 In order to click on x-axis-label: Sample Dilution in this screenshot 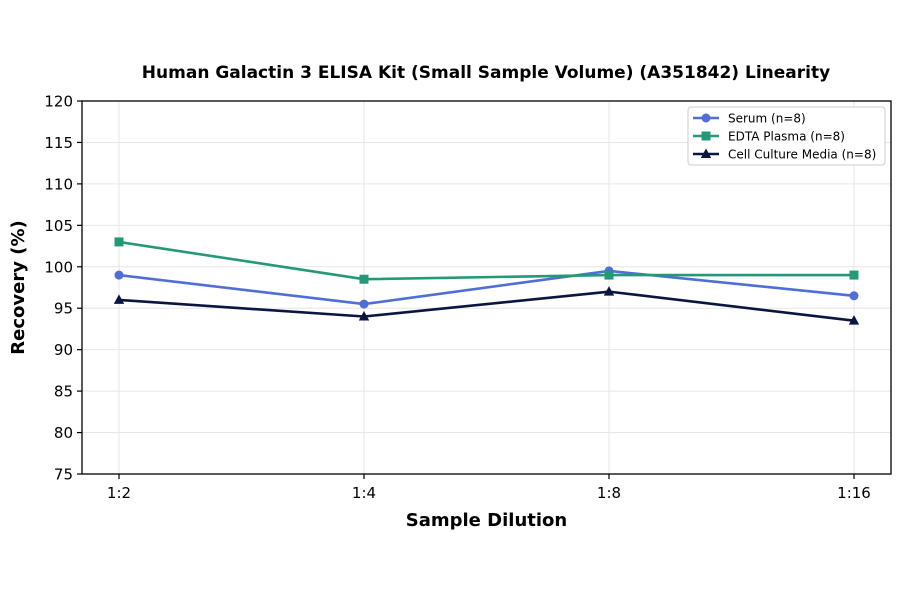, I will do `click(486, 520)`.